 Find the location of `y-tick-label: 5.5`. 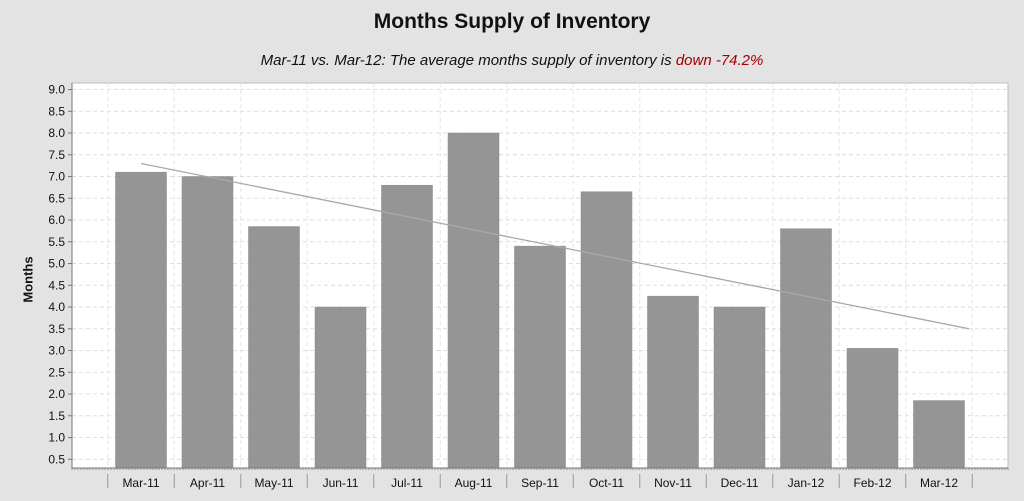

y-tick-label: 5.5 is located at coordinates (56, 242).